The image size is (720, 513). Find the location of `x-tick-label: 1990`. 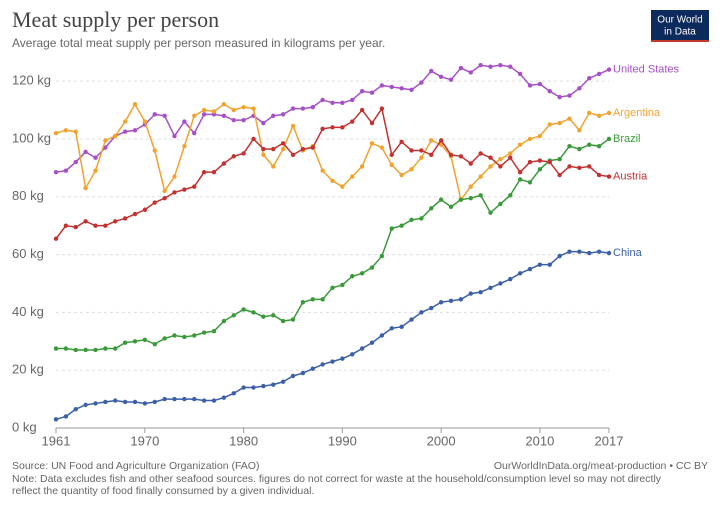

x-tick-label: 1990 is located at coordinates (342, 440).